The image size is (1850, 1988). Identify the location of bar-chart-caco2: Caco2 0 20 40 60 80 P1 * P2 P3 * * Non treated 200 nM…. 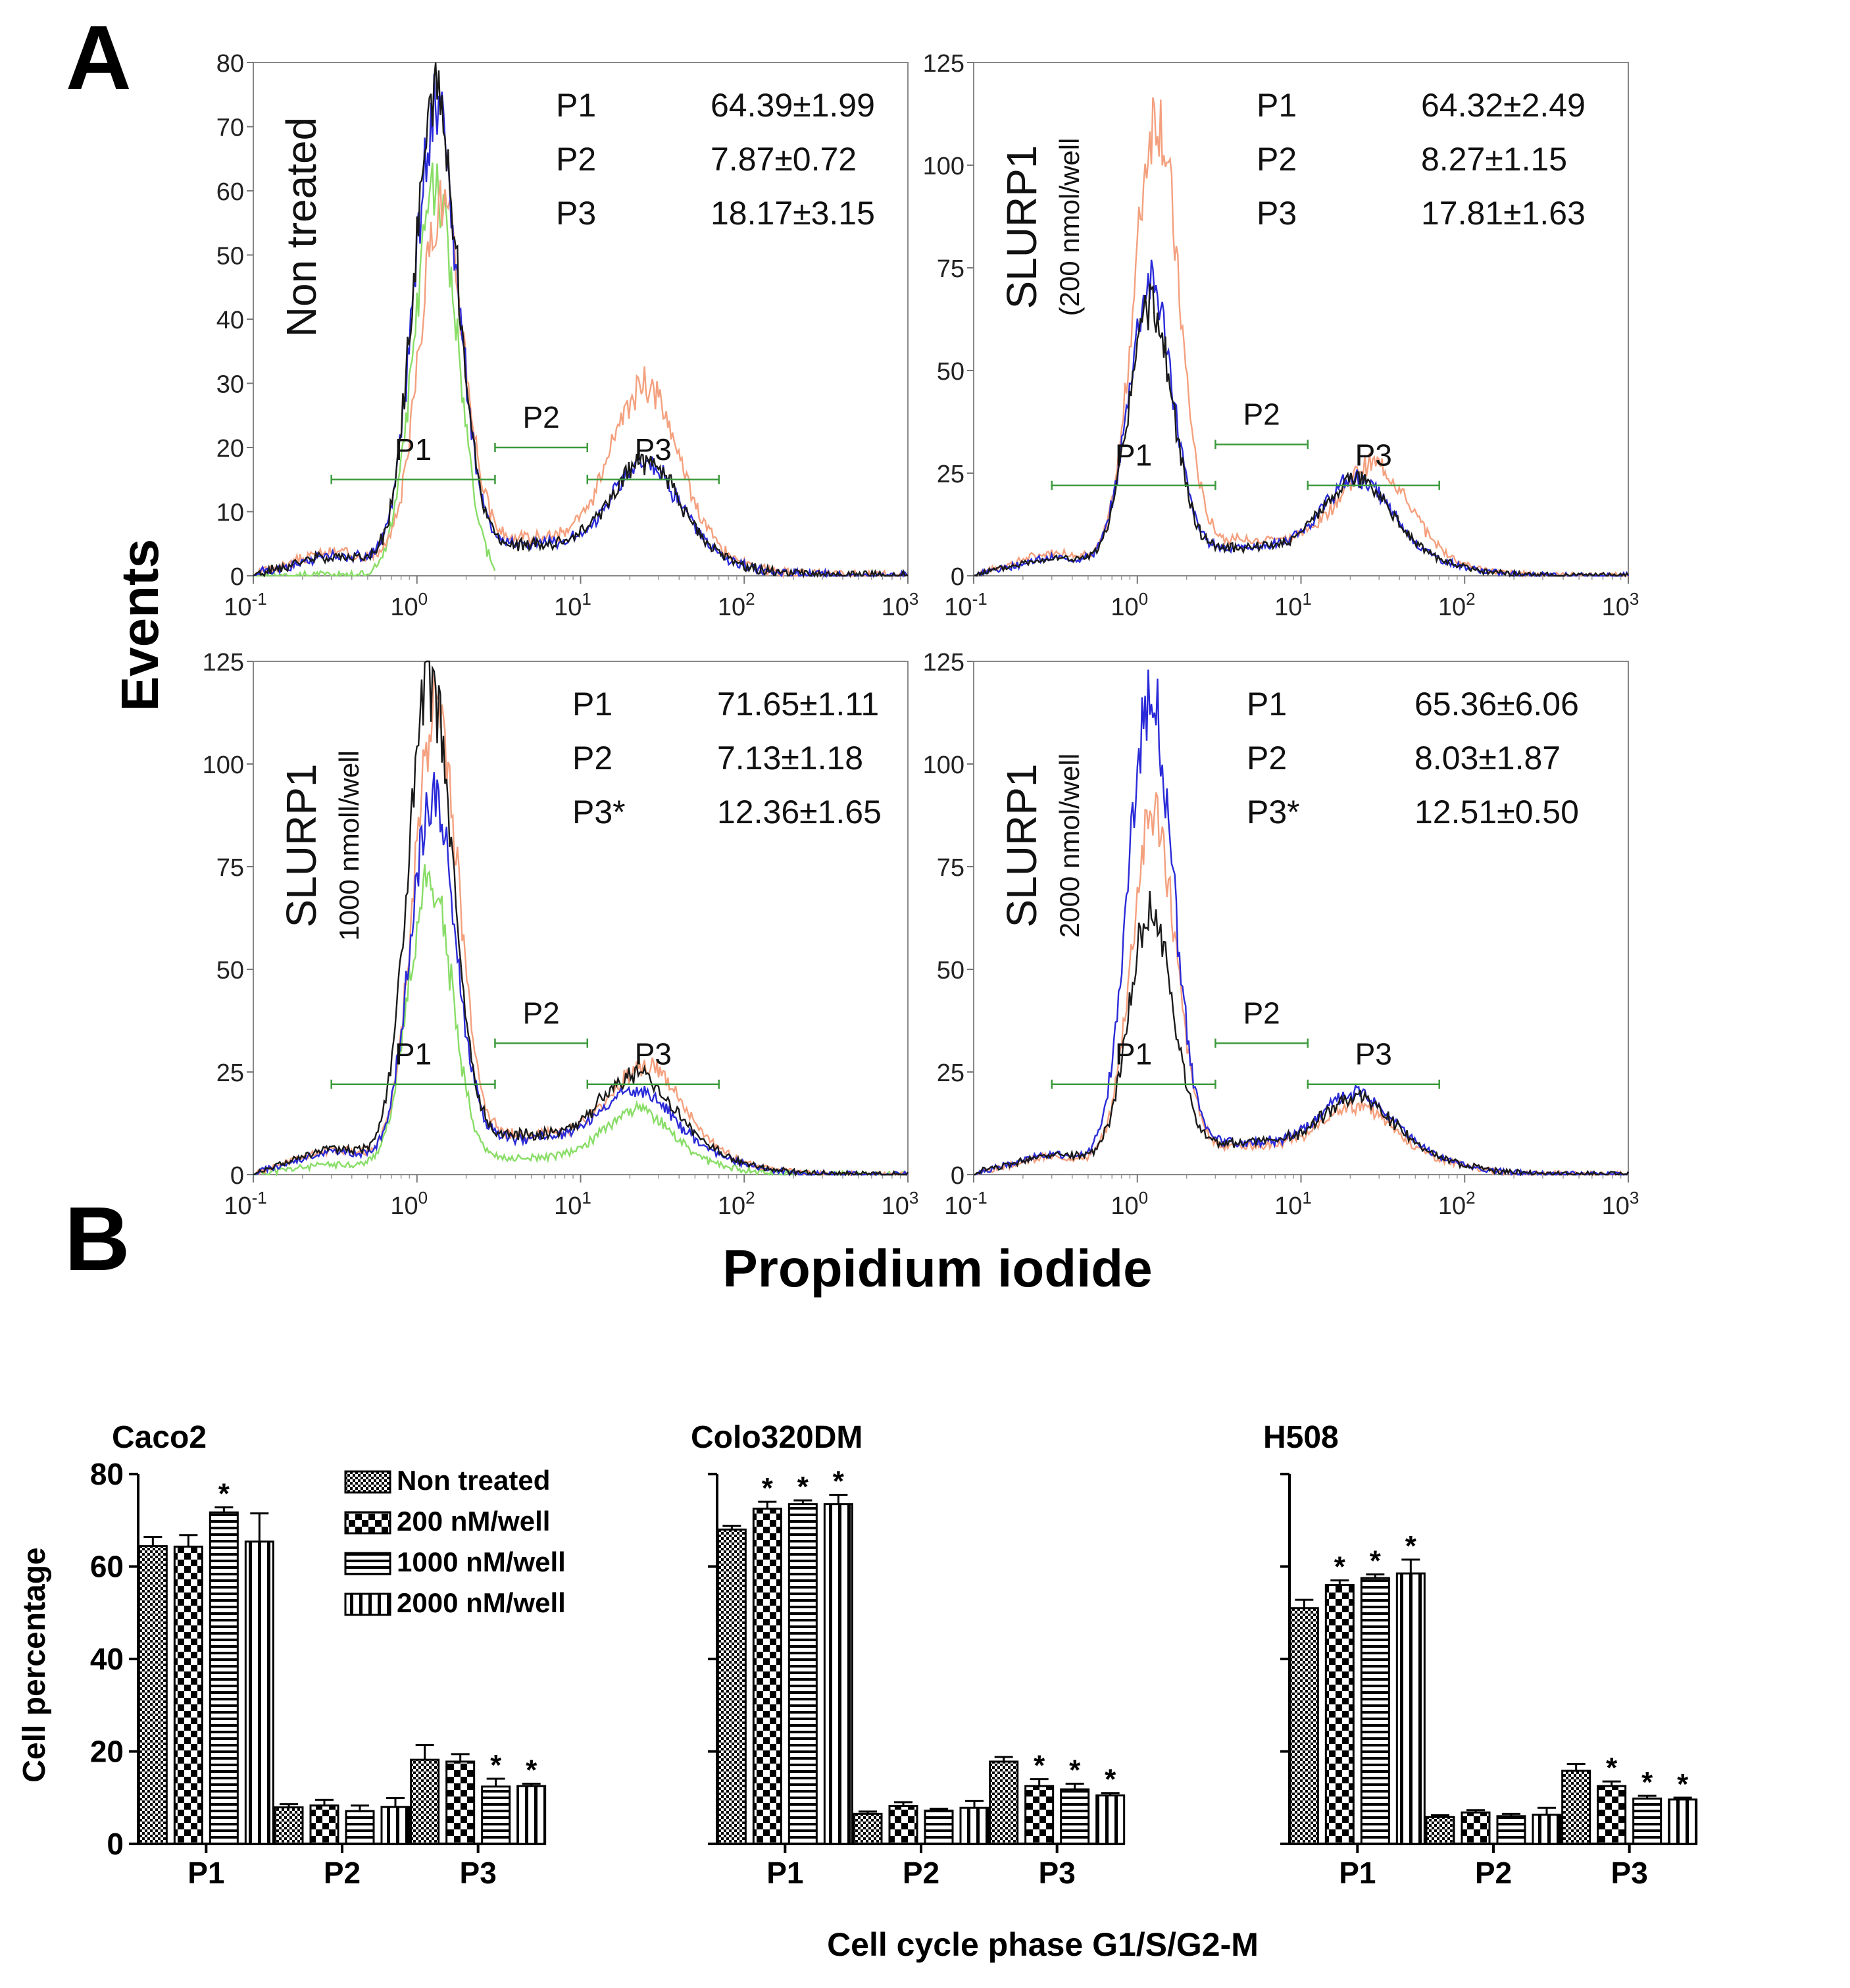
(328, 1655).